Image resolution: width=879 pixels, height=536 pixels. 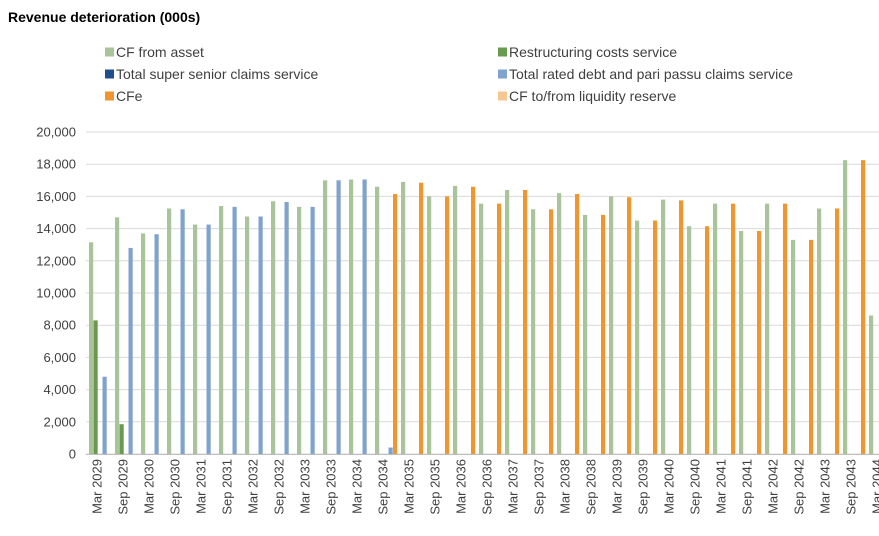 What do you see at coordinates (695, 487) in the screenshot?
I see `x-tick-label: Sep 2040` at bounding box center [695, 487].